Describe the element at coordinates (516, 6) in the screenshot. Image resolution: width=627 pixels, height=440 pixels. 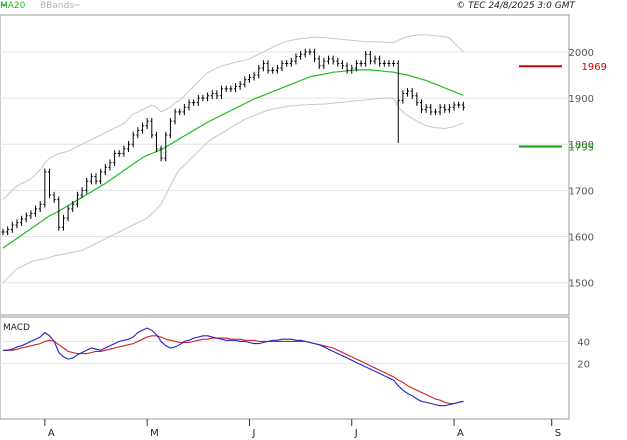
I see `copyright-label: © TEC 24/8/2025 3:0 GMT` at that location.